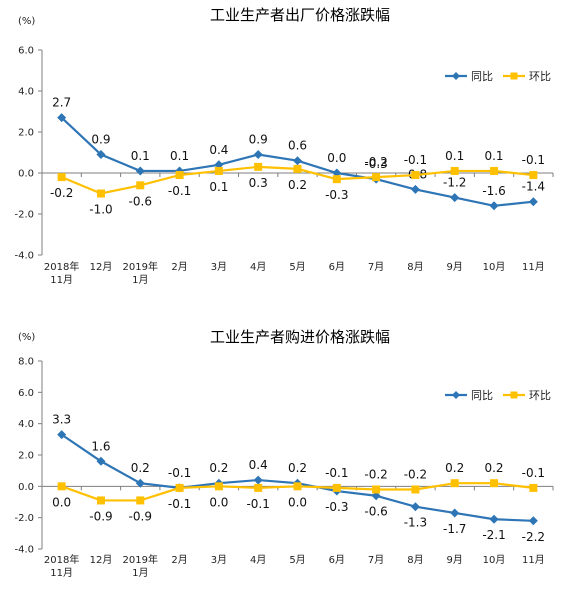 The image size is (571, 595). What do you see at coordinates (300, 337) in the screenshot?
I see `chart-title: 工业生产者购进价格涨跌幅` at bounding box center [300, 337].